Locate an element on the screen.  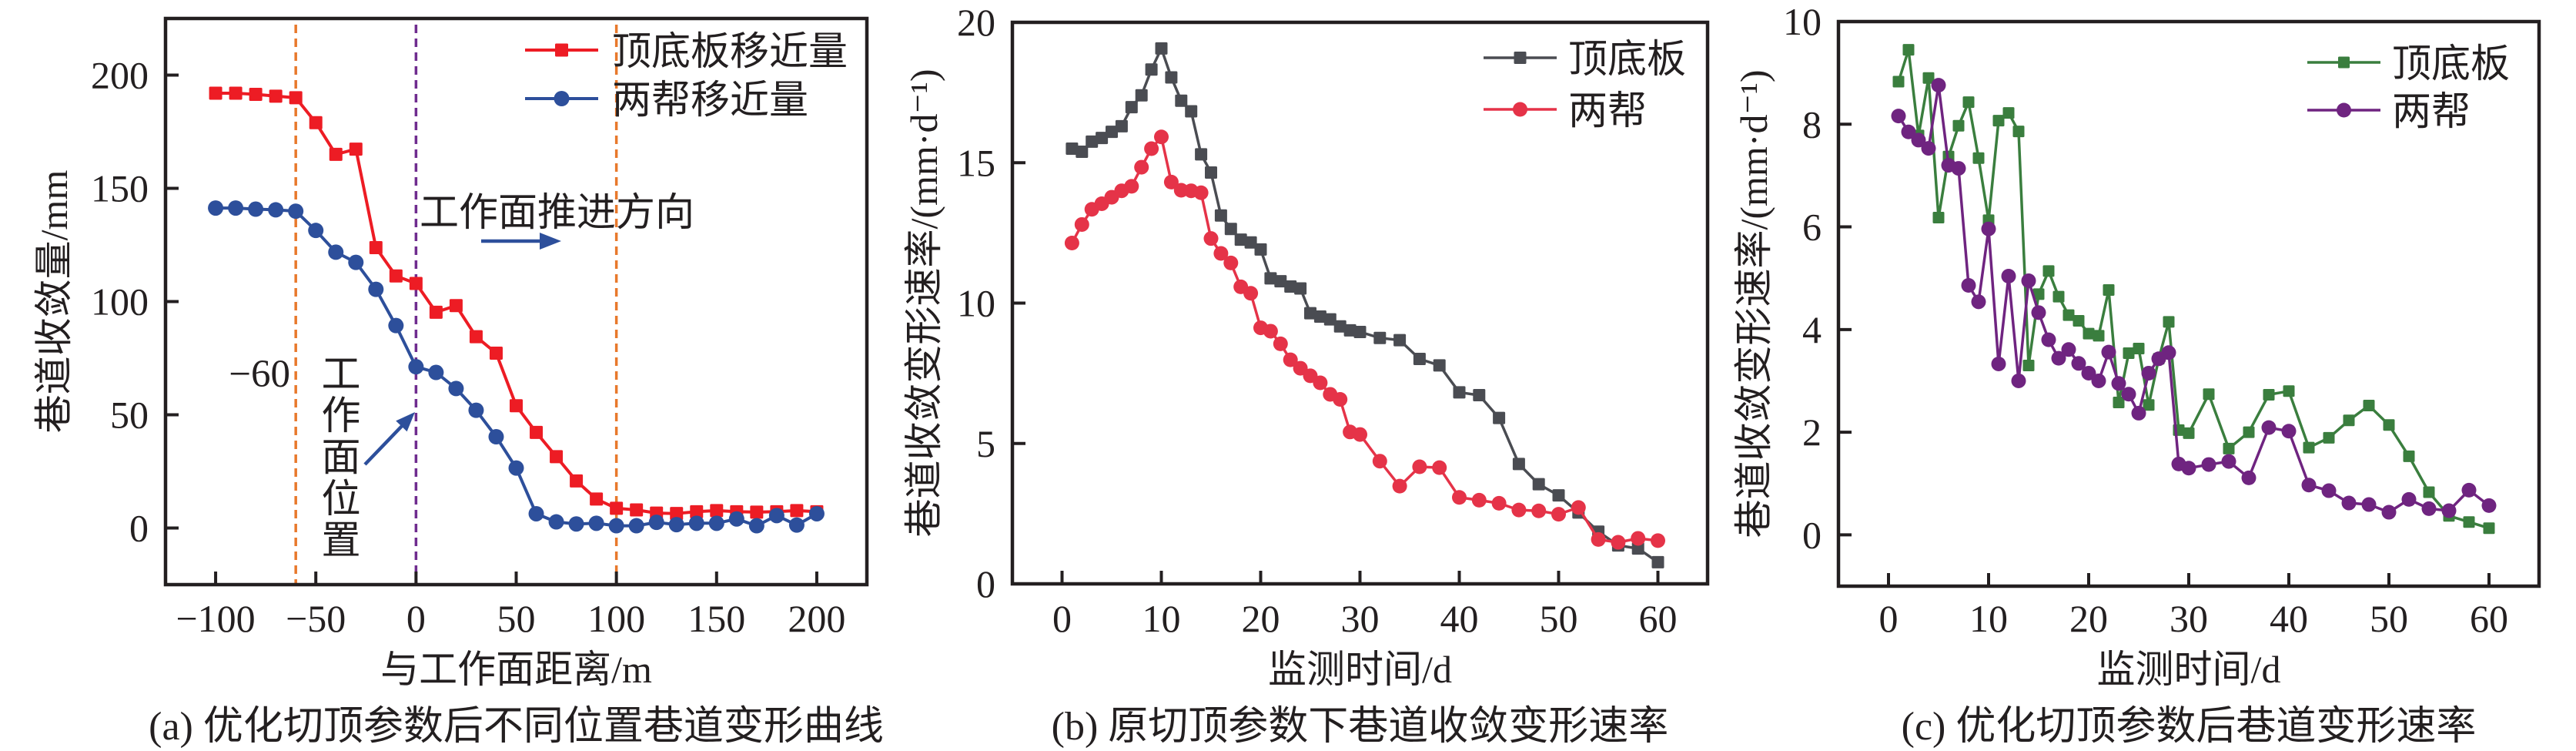
legend-circle-marker is located at coordinates (2344, 110).